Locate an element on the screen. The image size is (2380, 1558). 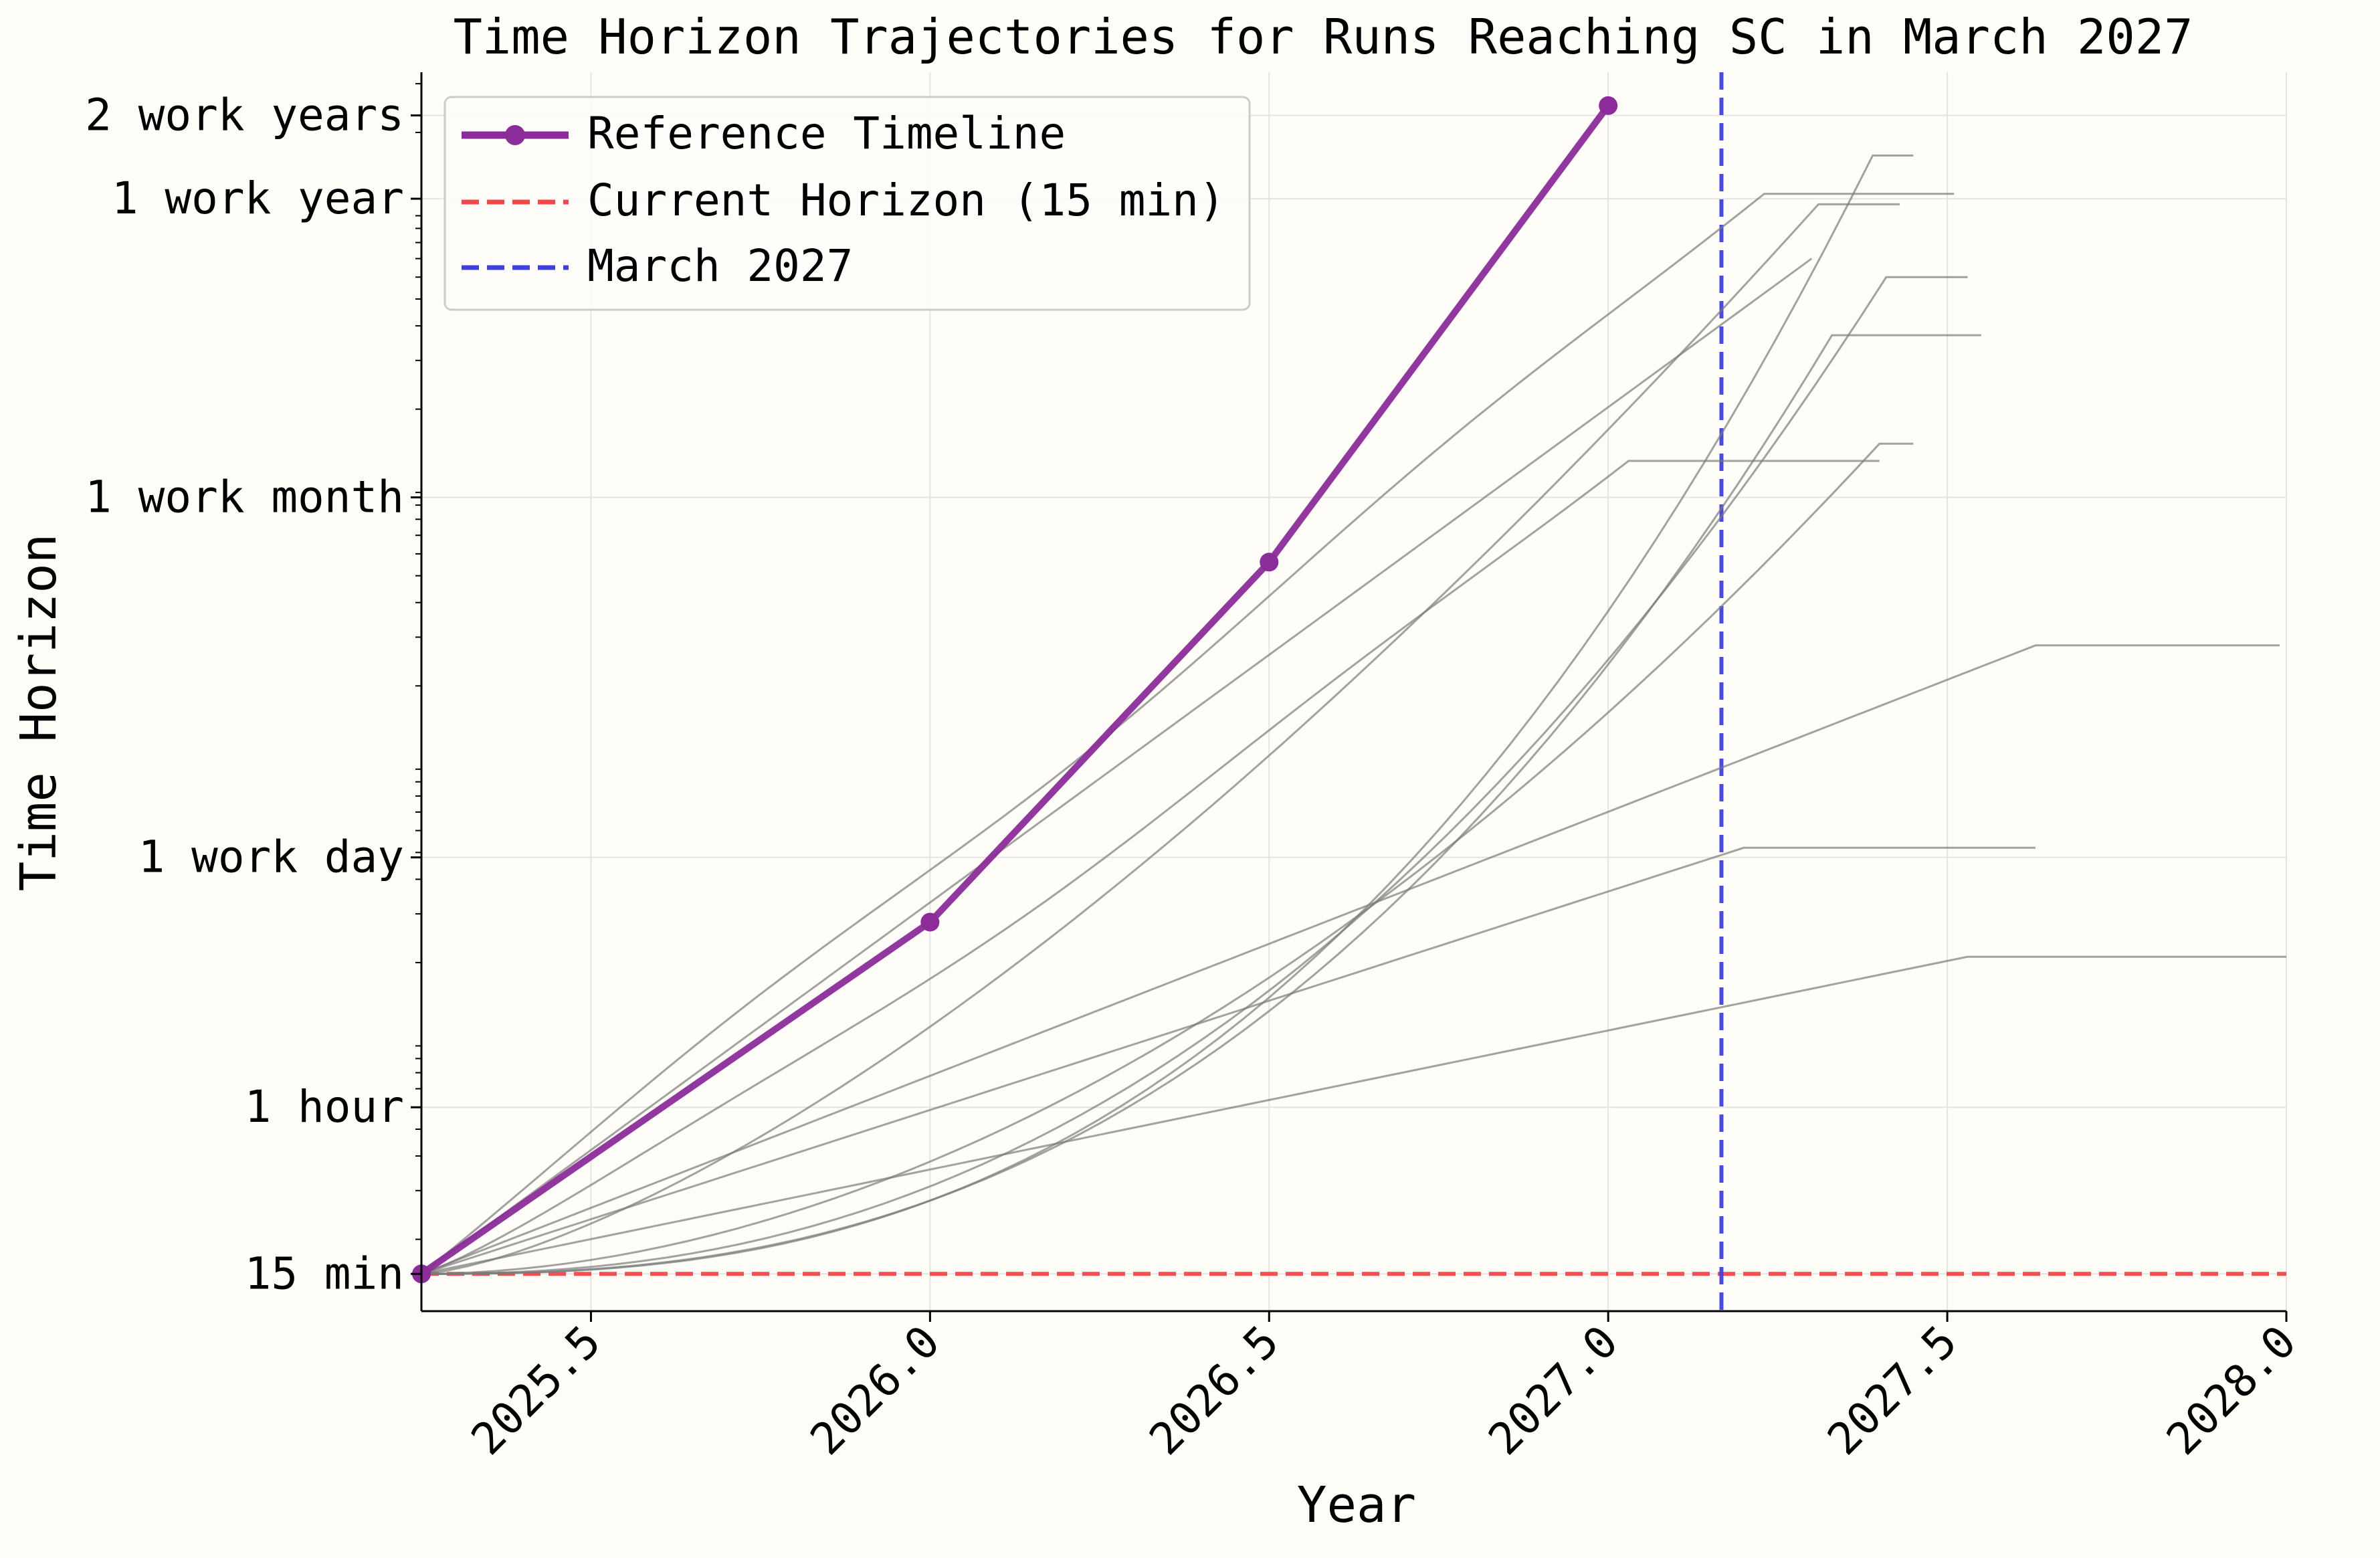
legend-label-current-horizon: Current Horizon (15 min) is located at coordinates (906, 200).